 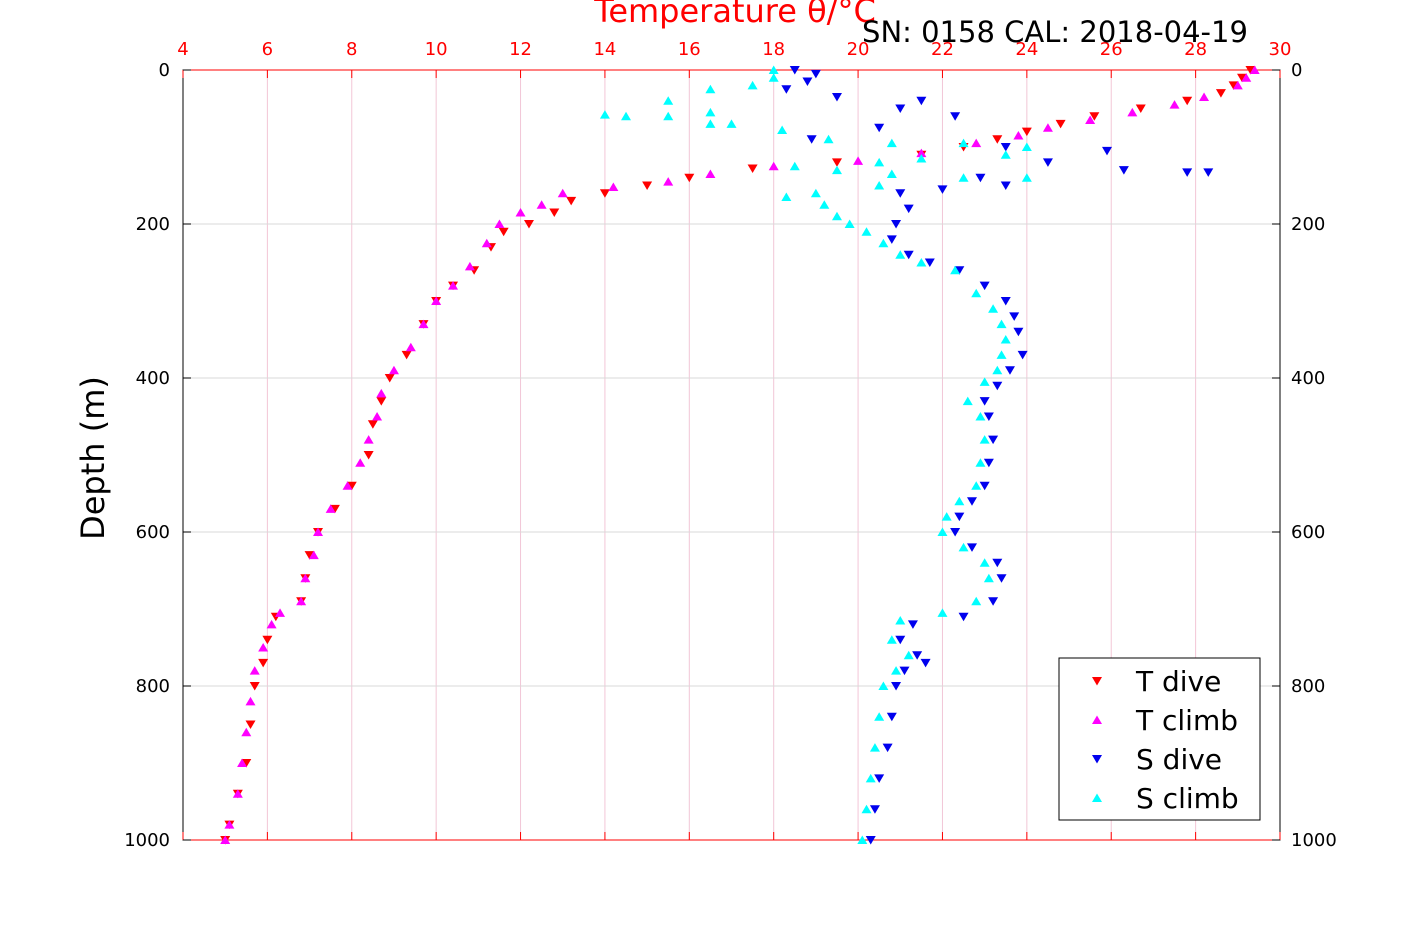 I want to click on x-tick-label: 10, so click(x=436, y=49).